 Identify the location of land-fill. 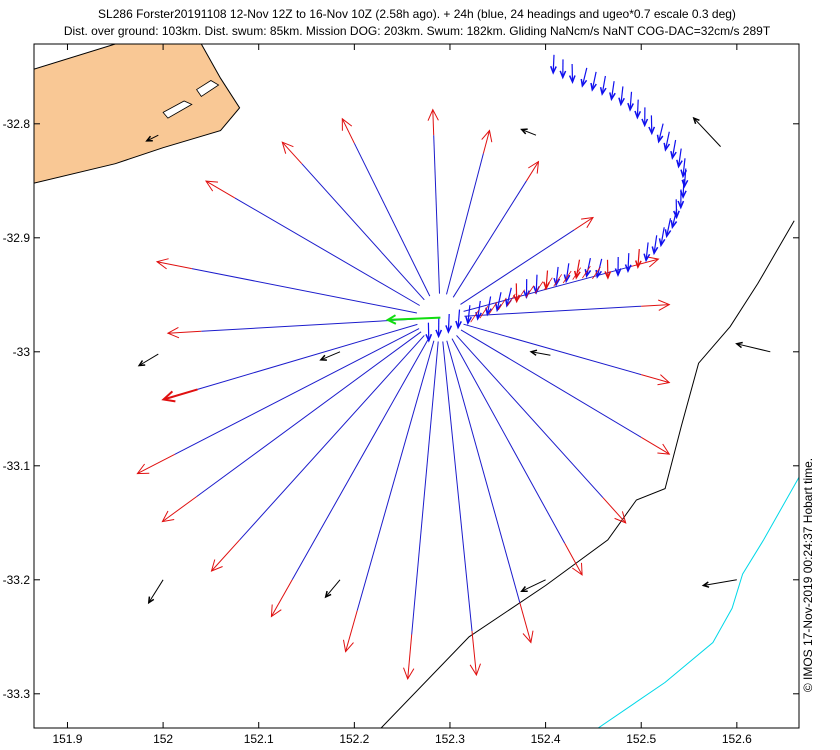
(137, 114).